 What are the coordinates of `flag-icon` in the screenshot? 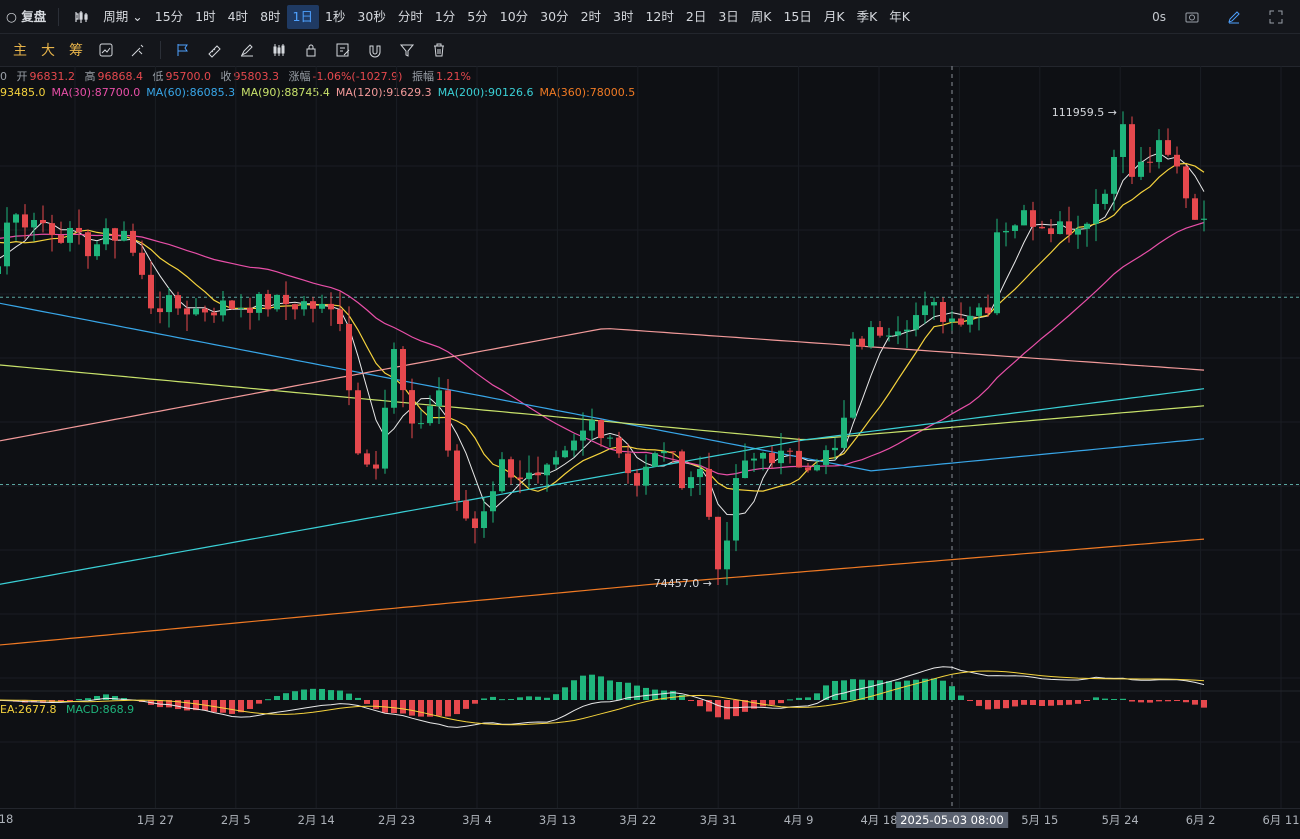 It's located at (183, 50).